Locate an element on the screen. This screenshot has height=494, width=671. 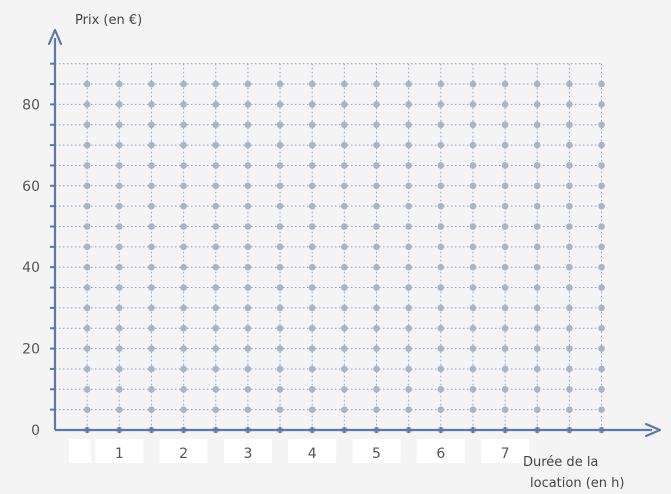
x-tick-label: 6 is located at coordinates (440, 454).